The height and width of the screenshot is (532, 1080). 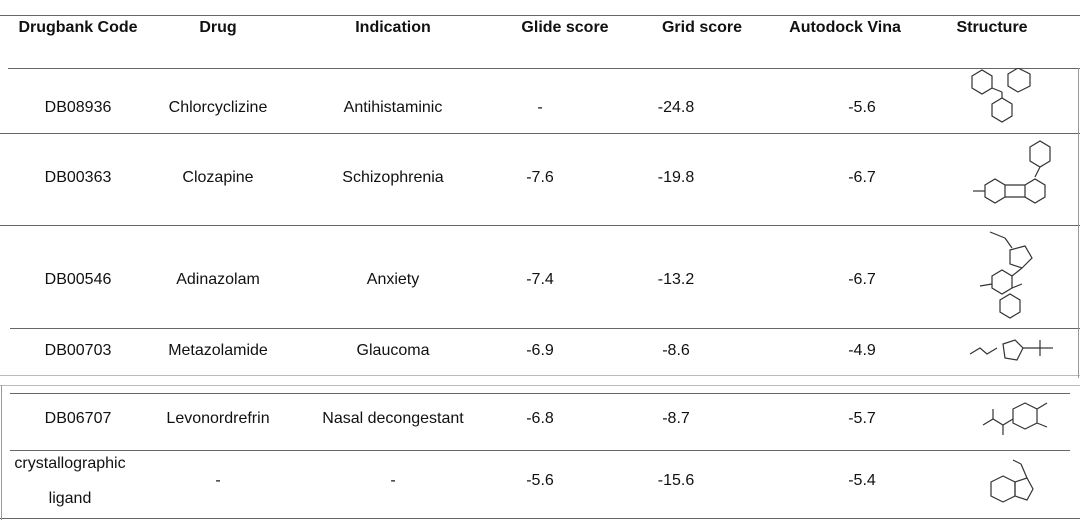 I want to click on table-cell: Clozapine, so click(x=218, y=177).